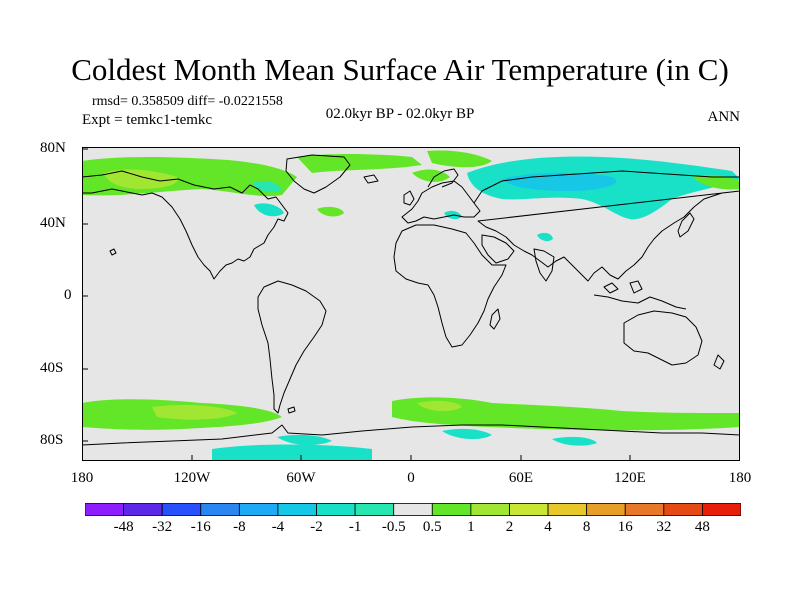 This screenshot has width=800, height=600. What do you see at coordinates (141, 179) in the screenshot?
I see `anomaly-warm-alaska` at bounding box center [141, 179].